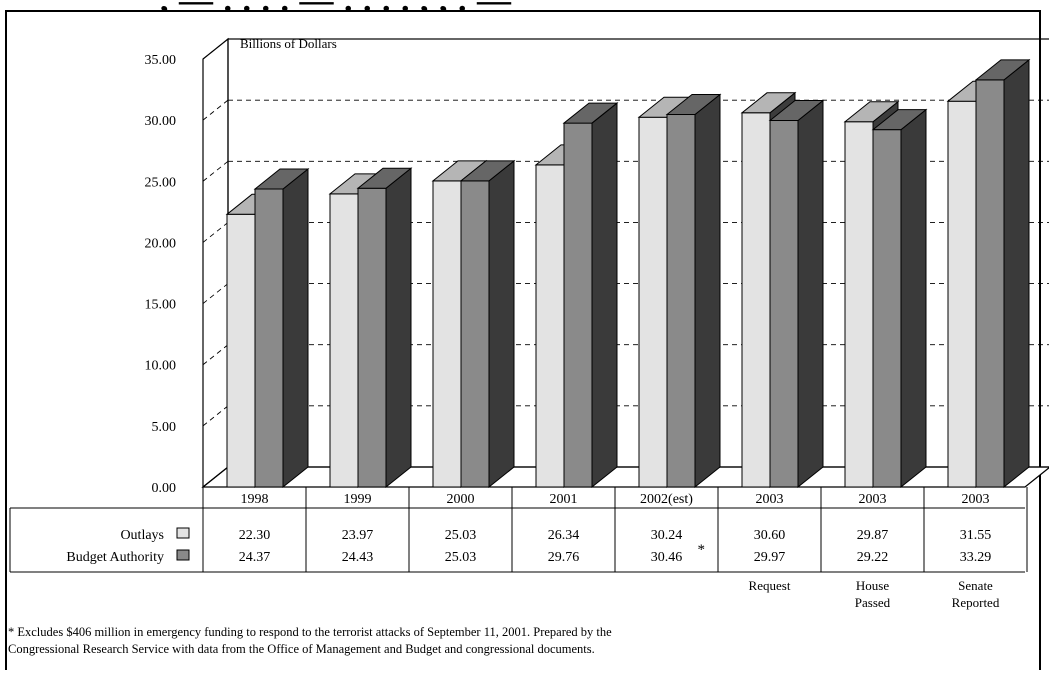  What do you see at coordinates (255, 535) in the screenshot?
I see `outlays-value: 22.30` at bounding box center [255, 535].